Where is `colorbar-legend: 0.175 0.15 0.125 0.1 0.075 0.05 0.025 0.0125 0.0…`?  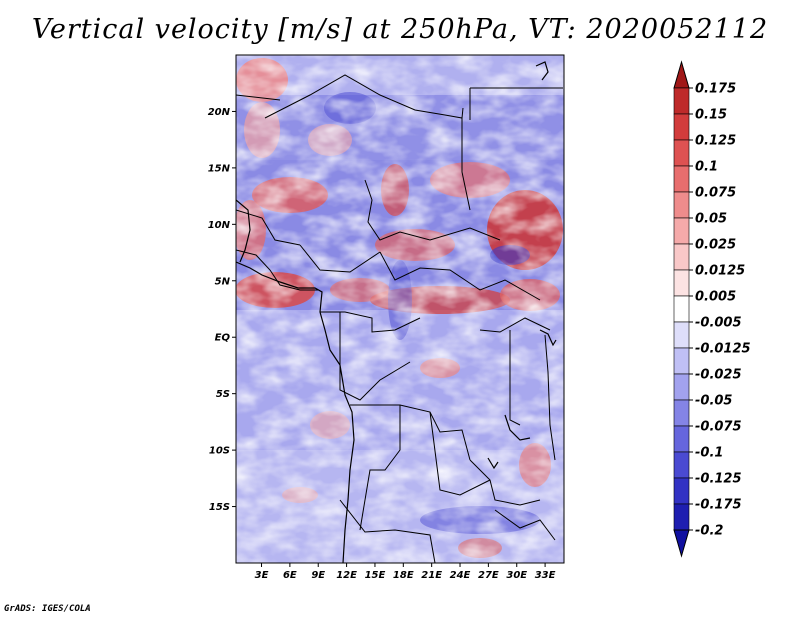 colorbar-legend: 0.175 0.15 0.125 0.1 0.075 0.05 0.025 0.0125 0.0… is located at coordinates (712, 309).